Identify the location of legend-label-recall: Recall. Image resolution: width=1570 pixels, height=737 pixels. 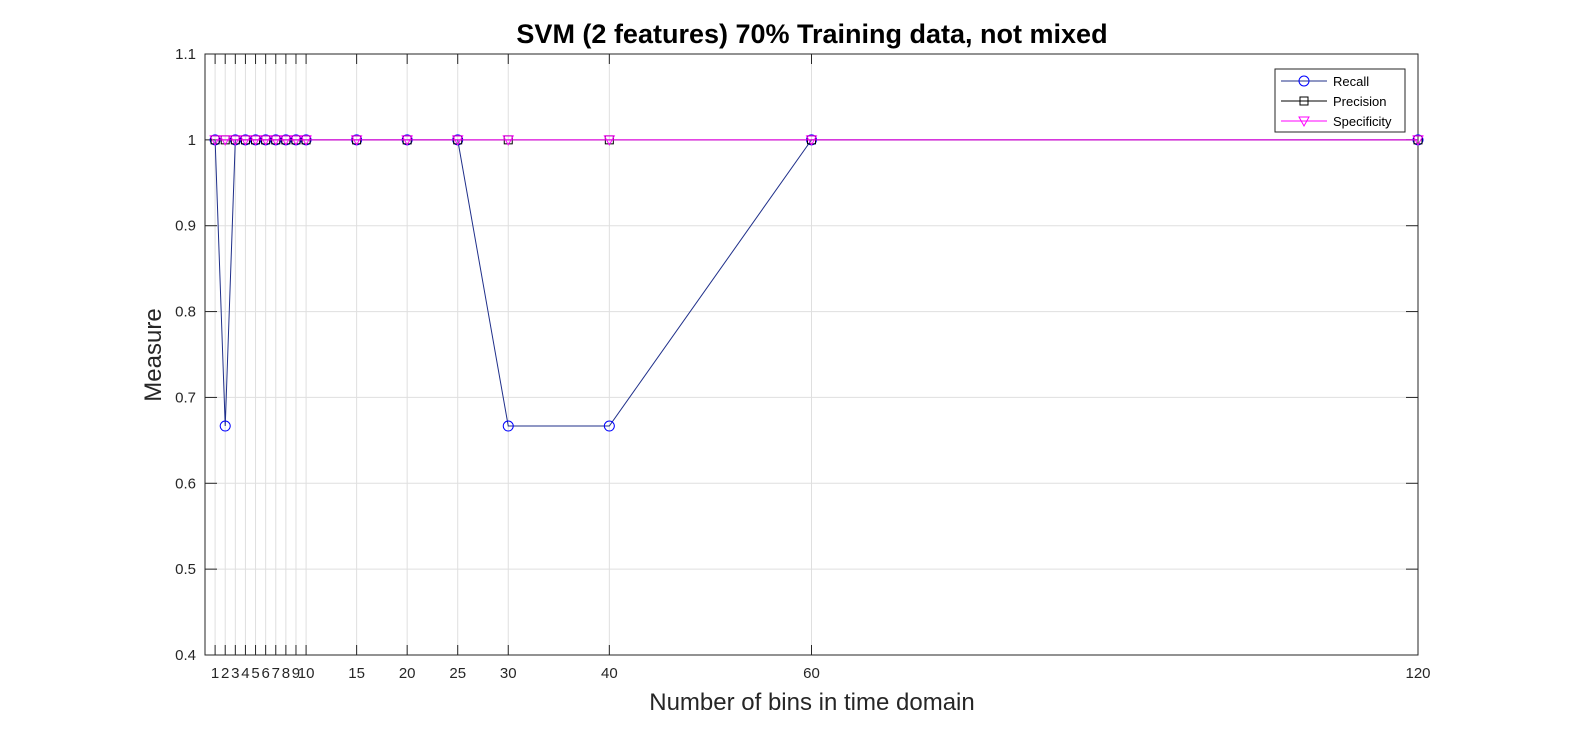
(1351, 81).